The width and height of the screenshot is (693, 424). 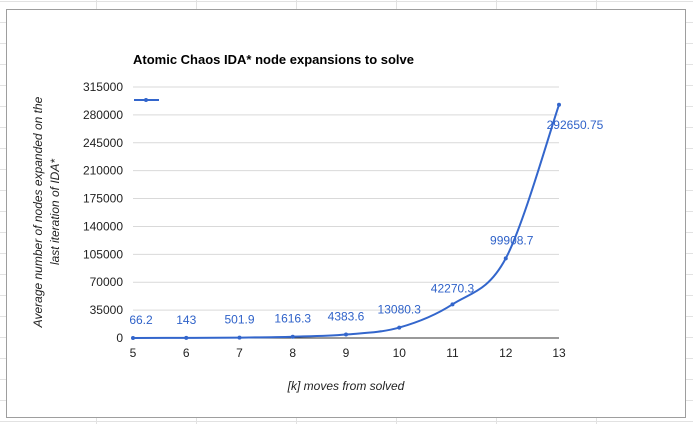 I want to click on x-tick-label: 10, so click(x=400, y=353).